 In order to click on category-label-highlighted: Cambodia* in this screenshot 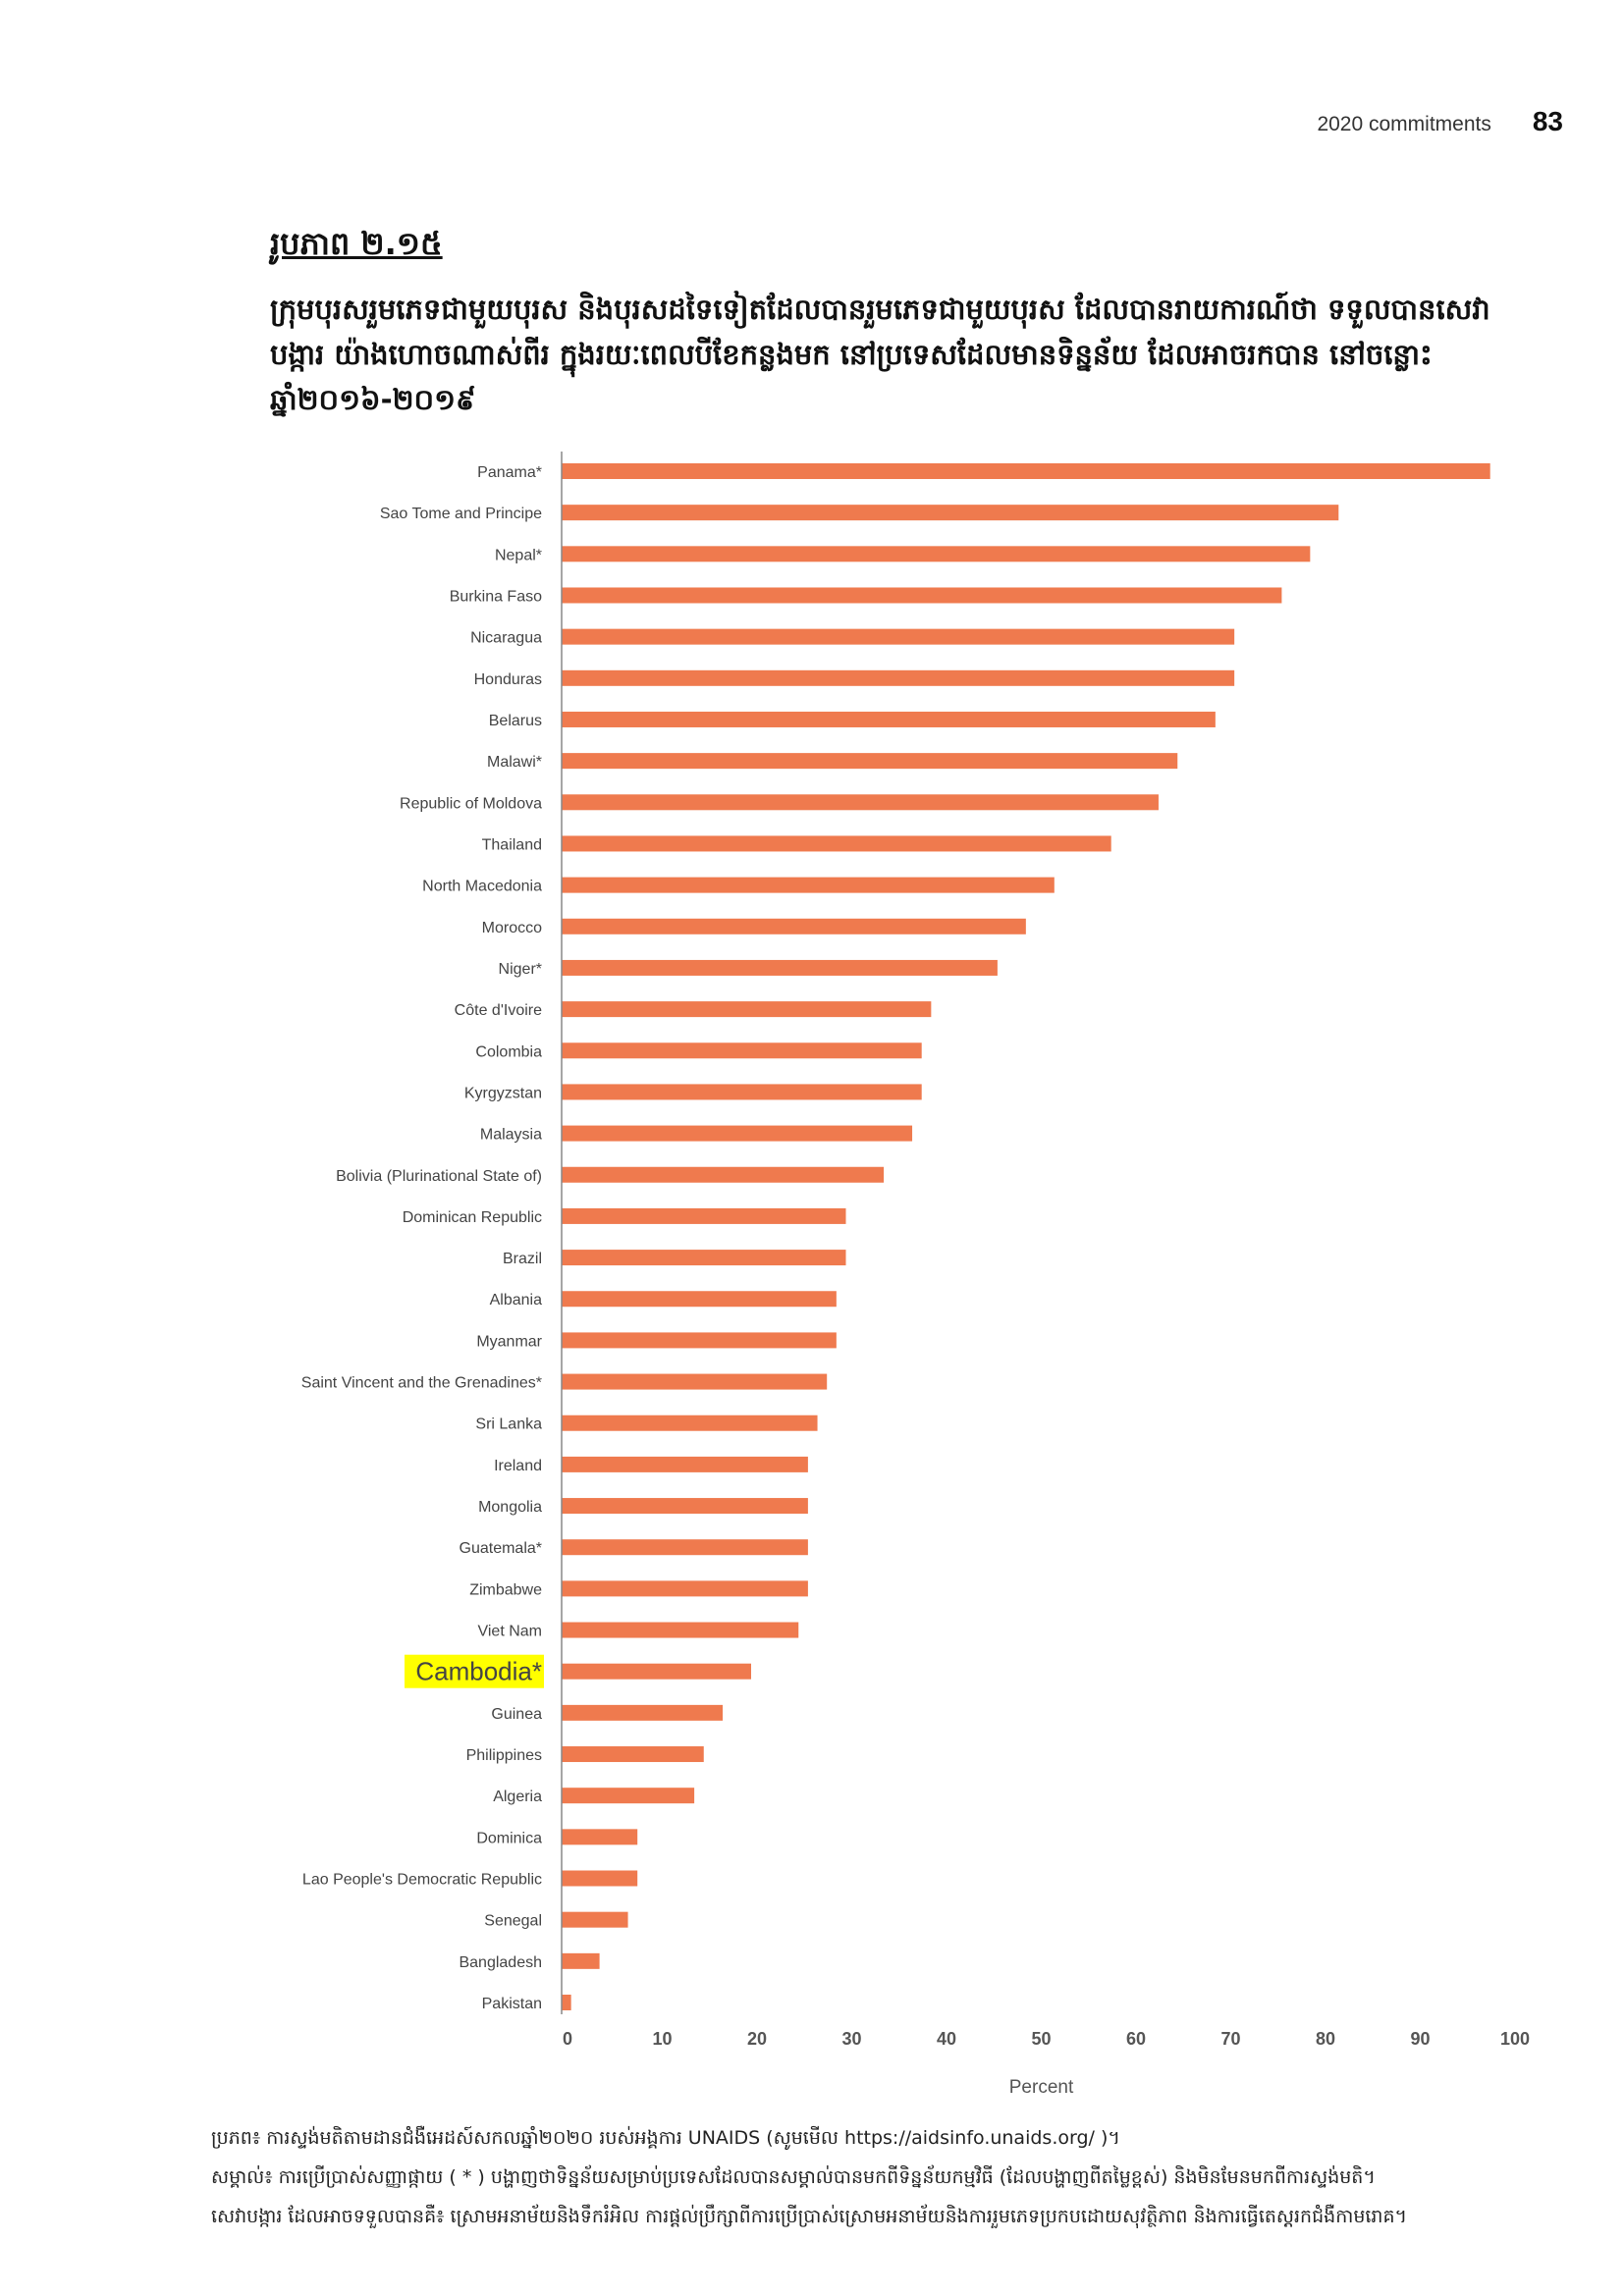, I will do `click(478, 1671)`.